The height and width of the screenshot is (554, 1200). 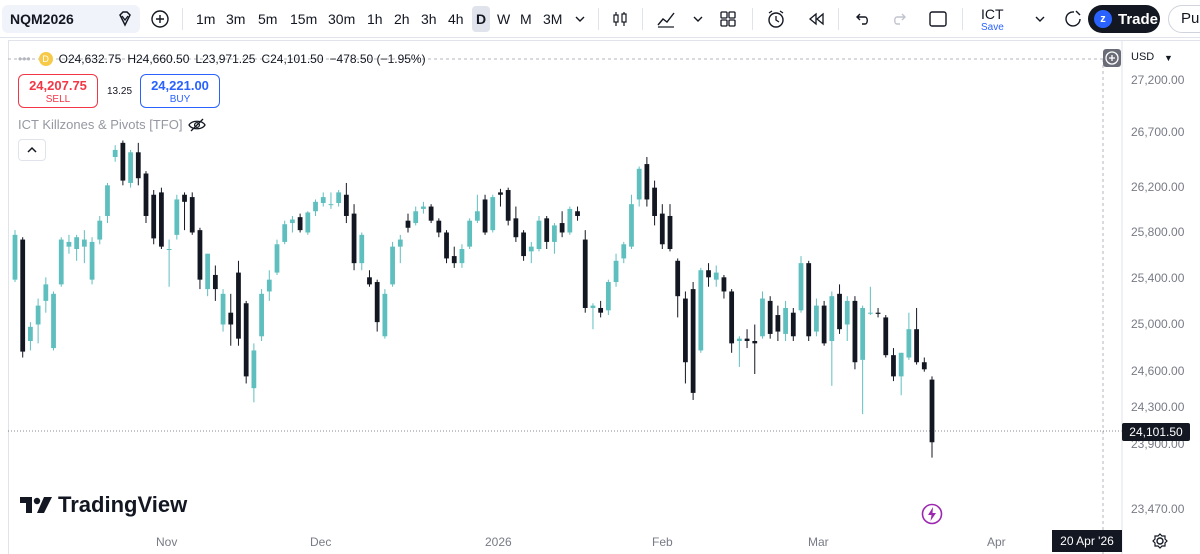 What do you see at coordinates (932, 514) in the screenshot?
I see `lightning-event-icon` at bounding box center [932, 514].